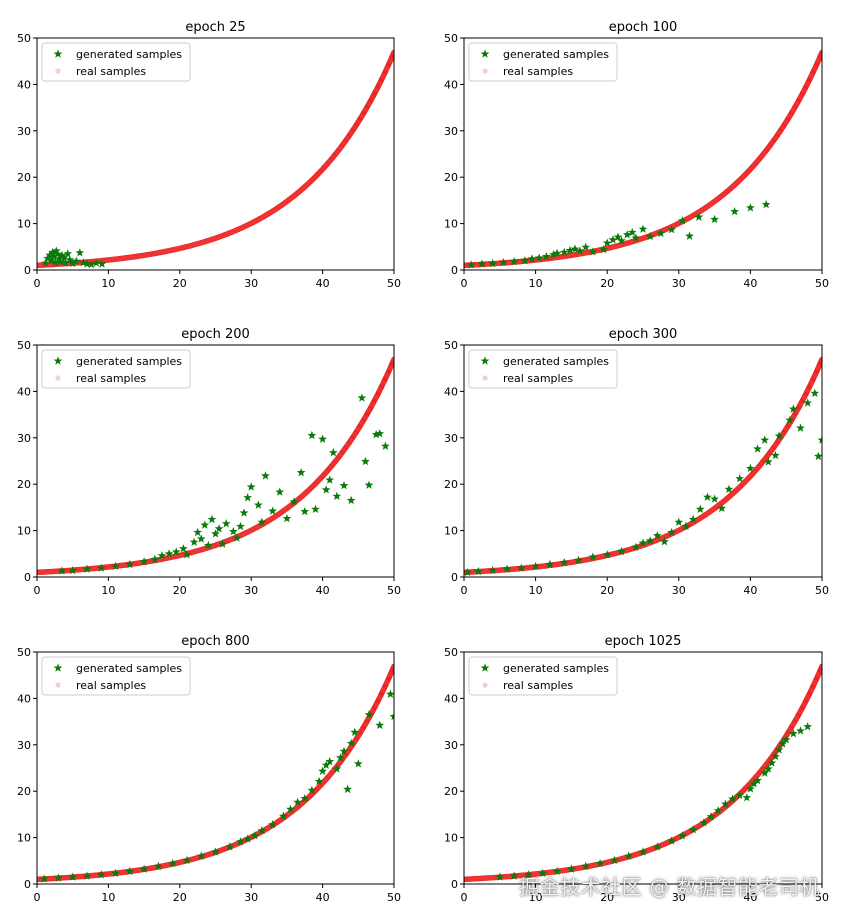 This screenshot has width=842, height=922. Describe the element at coordinates (116, 369) in the screenshot. I see `legend: generated samples real samples` at that location.